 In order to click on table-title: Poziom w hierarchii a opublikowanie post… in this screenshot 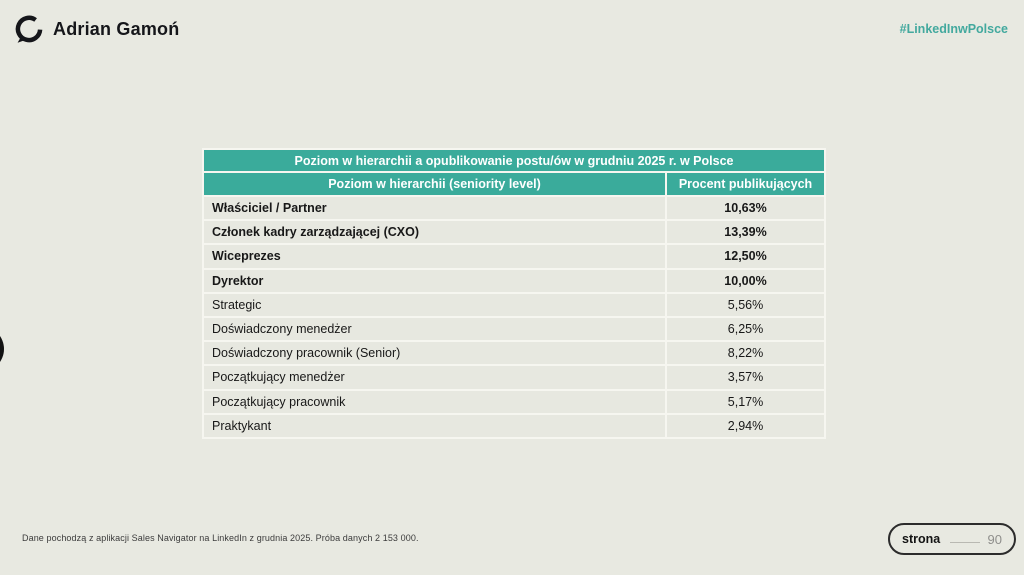, I will do `click(514, 160)`.